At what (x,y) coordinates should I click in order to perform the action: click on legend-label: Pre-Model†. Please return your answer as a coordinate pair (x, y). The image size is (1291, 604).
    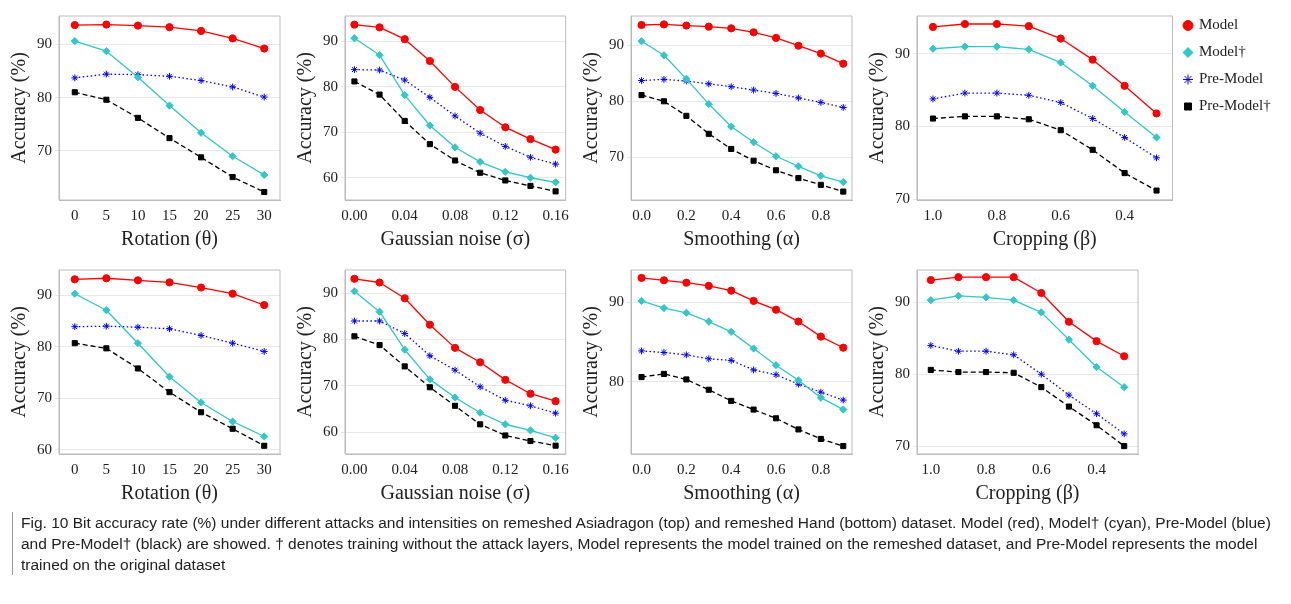
    Looking at the image, I should click on (1235, 105).